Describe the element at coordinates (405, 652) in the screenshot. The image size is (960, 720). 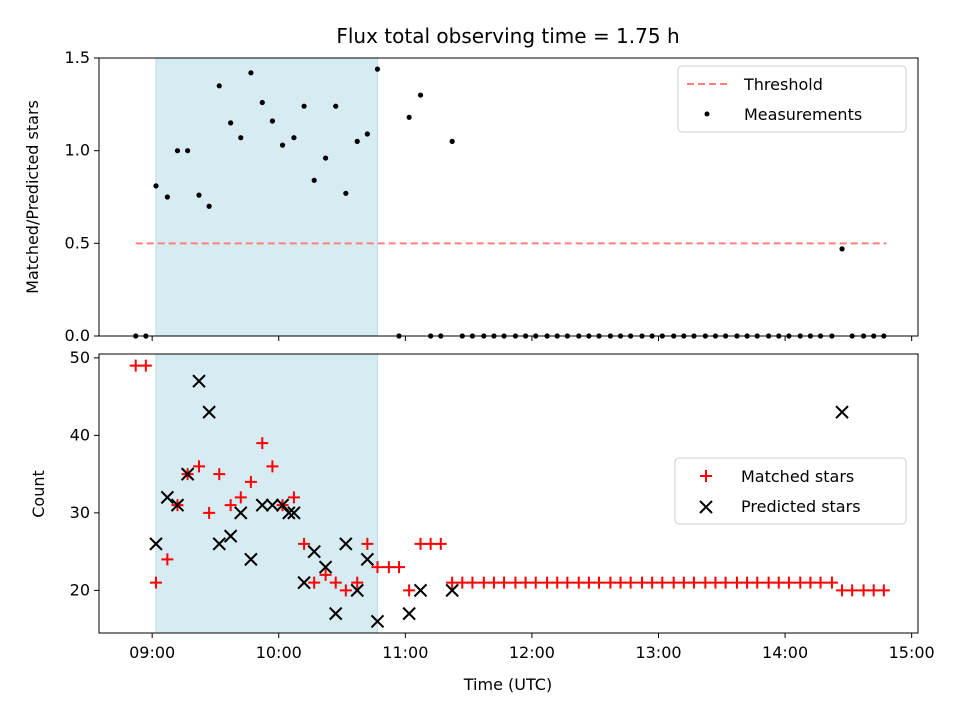
I see `x-tick-label: 11:00` at that location.